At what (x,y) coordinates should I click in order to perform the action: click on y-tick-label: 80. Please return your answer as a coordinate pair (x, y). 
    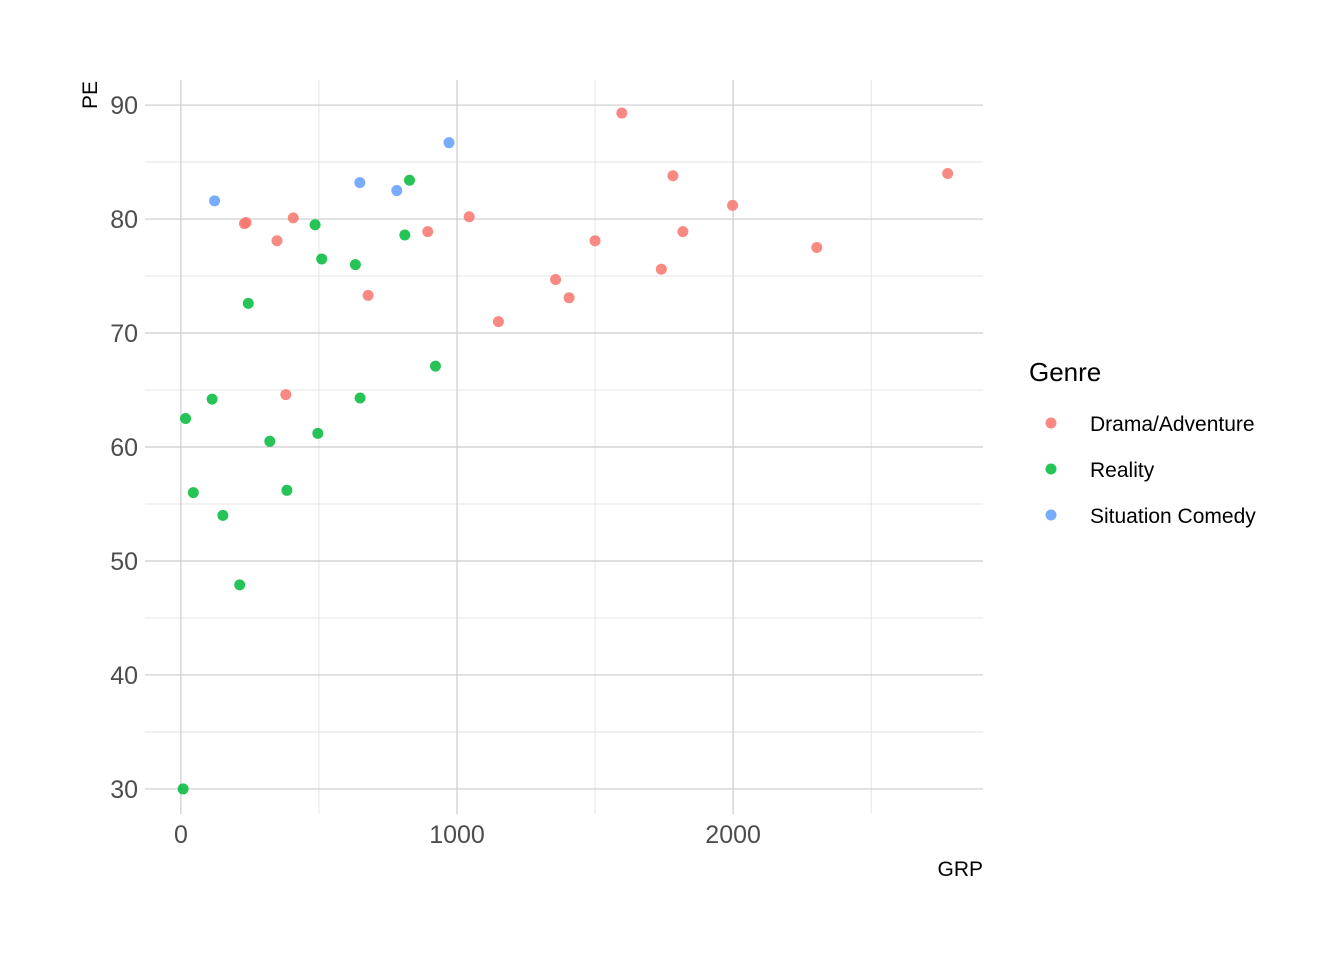
    Looking at the image, I should click on (124, 220).